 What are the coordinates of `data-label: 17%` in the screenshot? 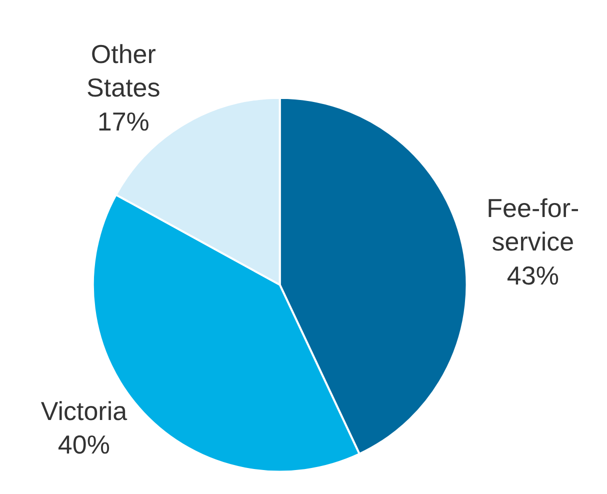 It's located at (123, 121).